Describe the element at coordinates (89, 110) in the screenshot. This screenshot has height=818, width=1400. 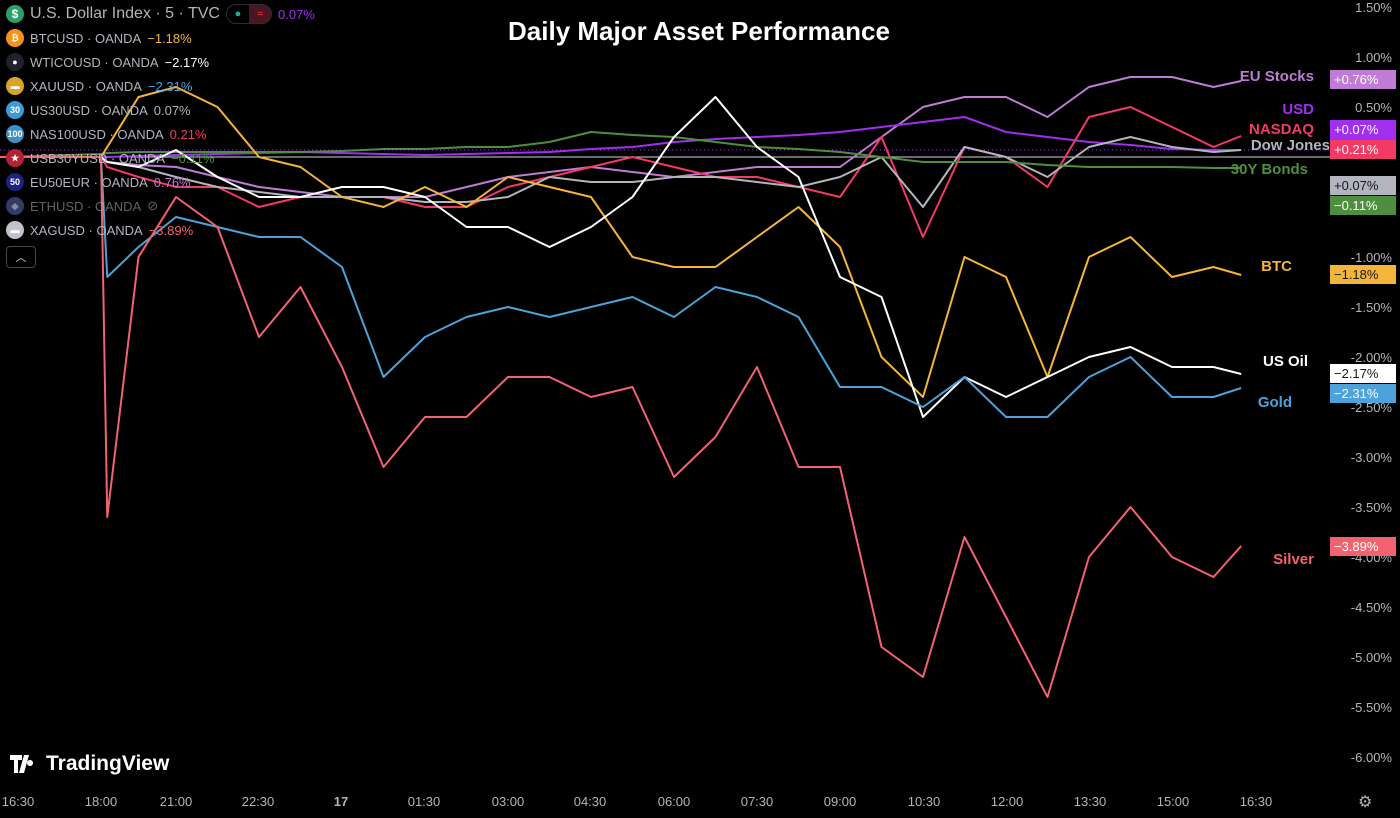
I see `legend-item-label: US30USD · OANDA` at that location.